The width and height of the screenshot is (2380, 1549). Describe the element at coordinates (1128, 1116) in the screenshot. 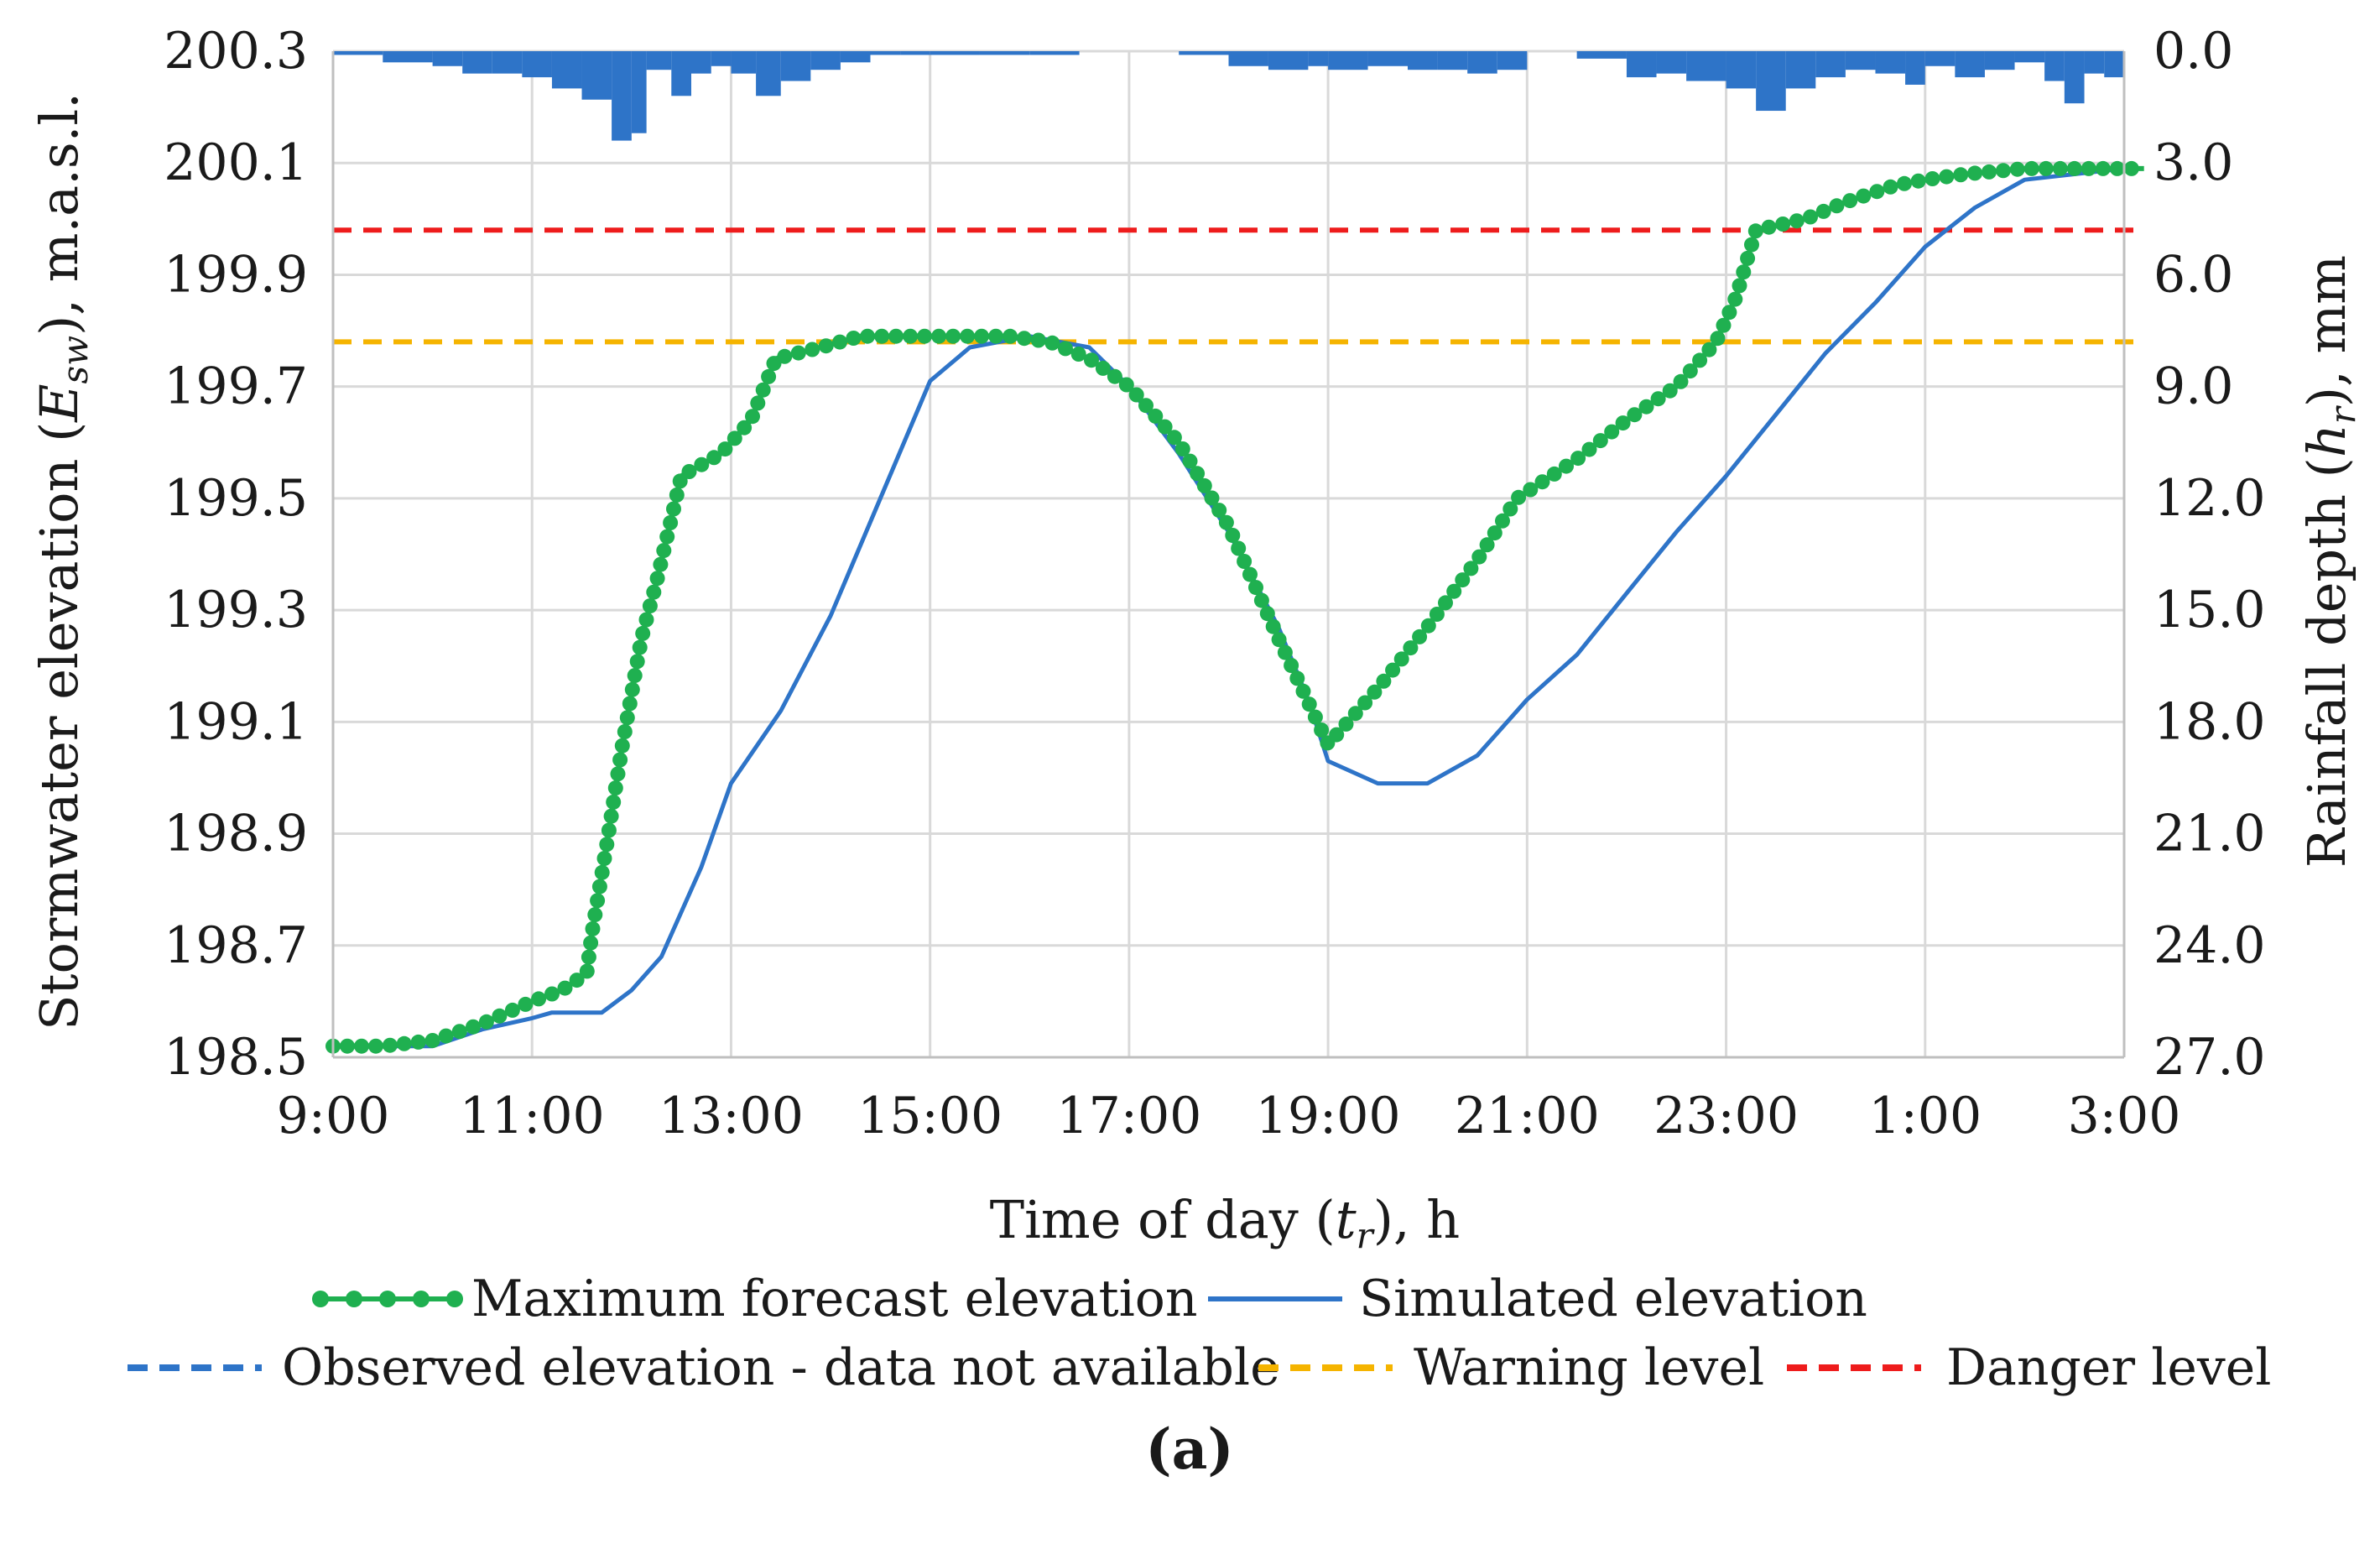

I see `x-tick-label: 17:00` at that location.